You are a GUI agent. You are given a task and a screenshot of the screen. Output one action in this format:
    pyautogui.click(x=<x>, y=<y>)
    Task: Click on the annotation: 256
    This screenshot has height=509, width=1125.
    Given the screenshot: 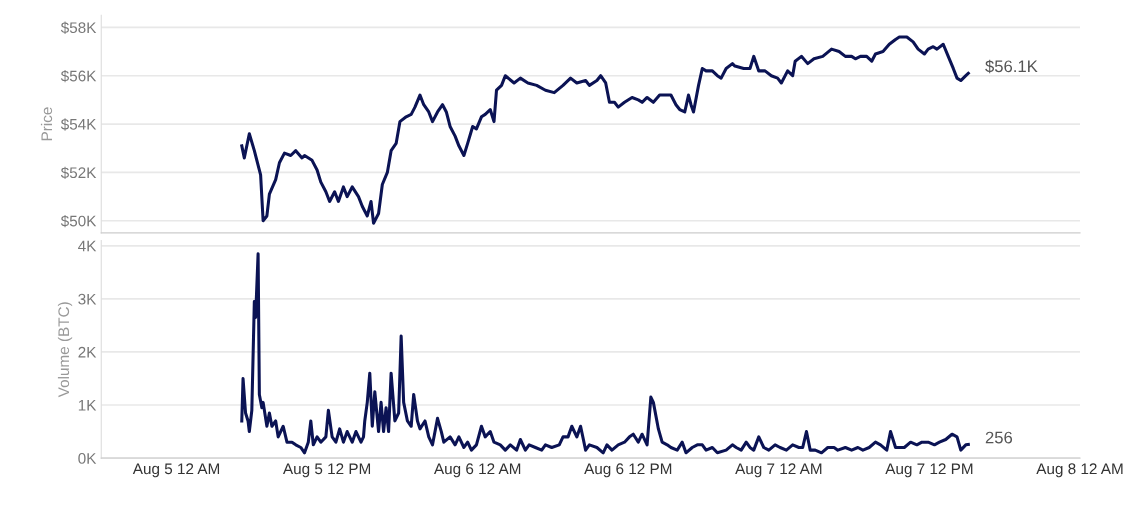 What is the action you would take?
    pyautogui.click(x=999, y=437)
    